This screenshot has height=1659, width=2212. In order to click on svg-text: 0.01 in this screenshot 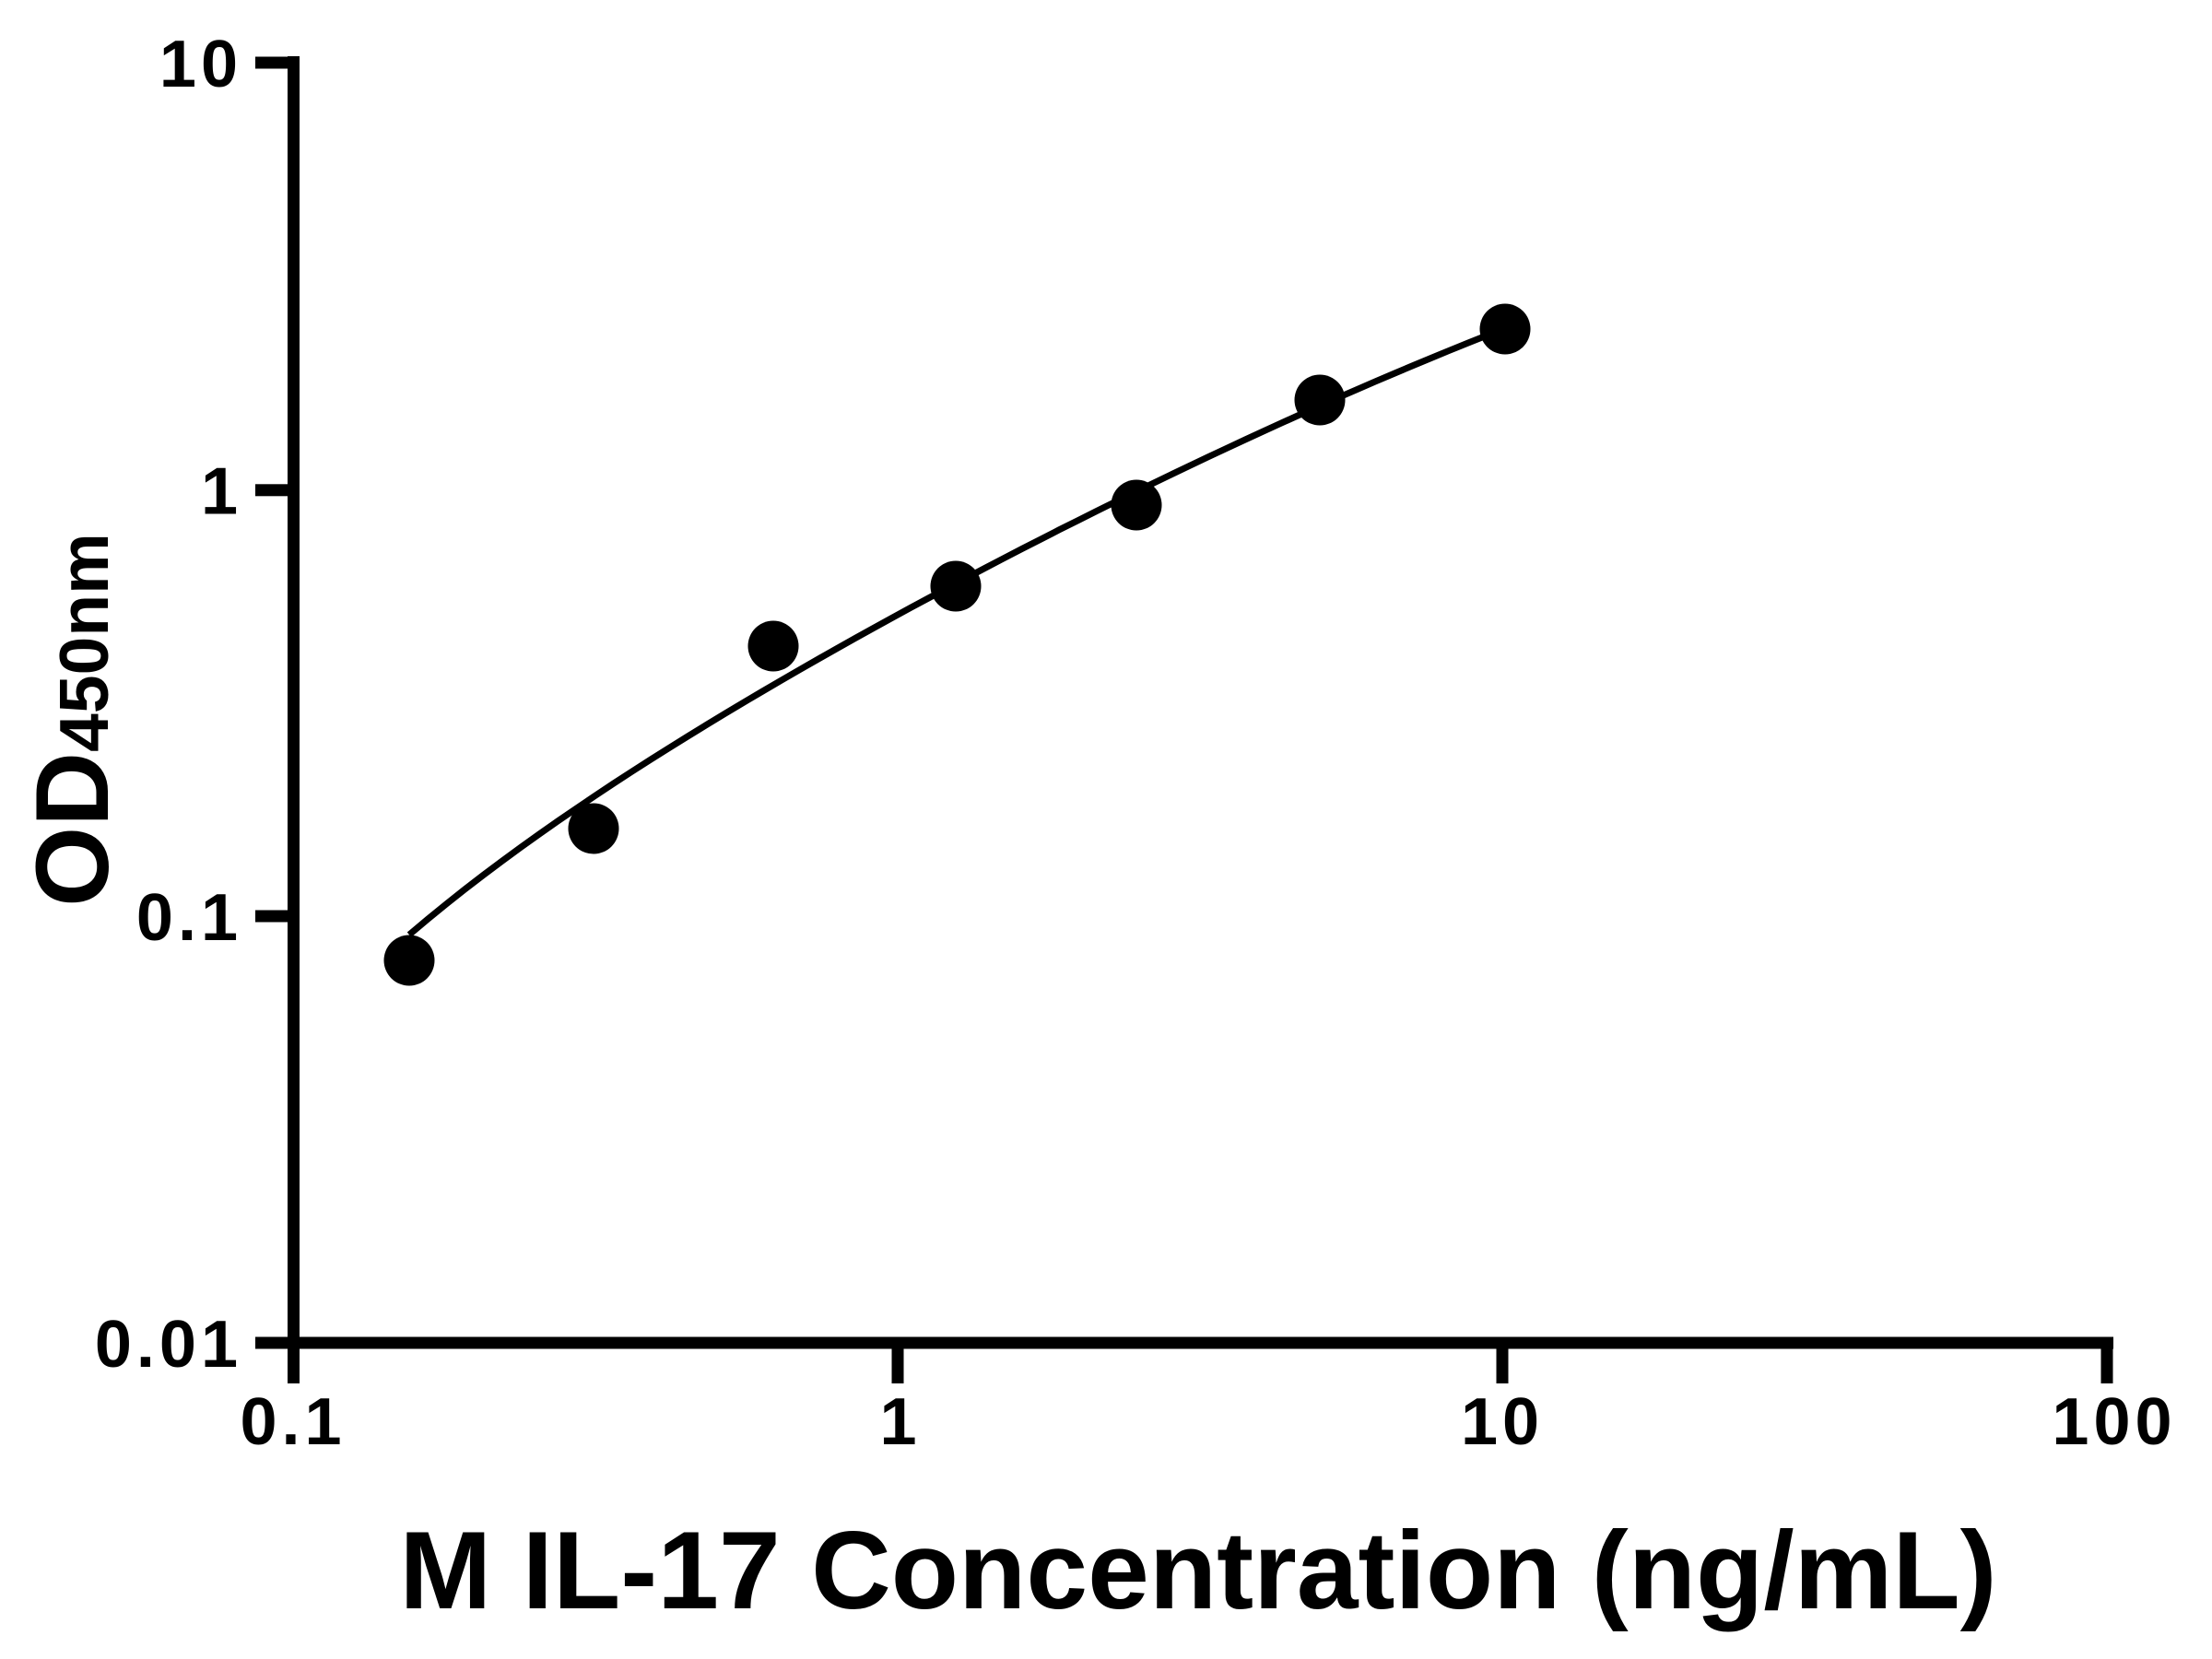, I will do `click(168, 1345)`.